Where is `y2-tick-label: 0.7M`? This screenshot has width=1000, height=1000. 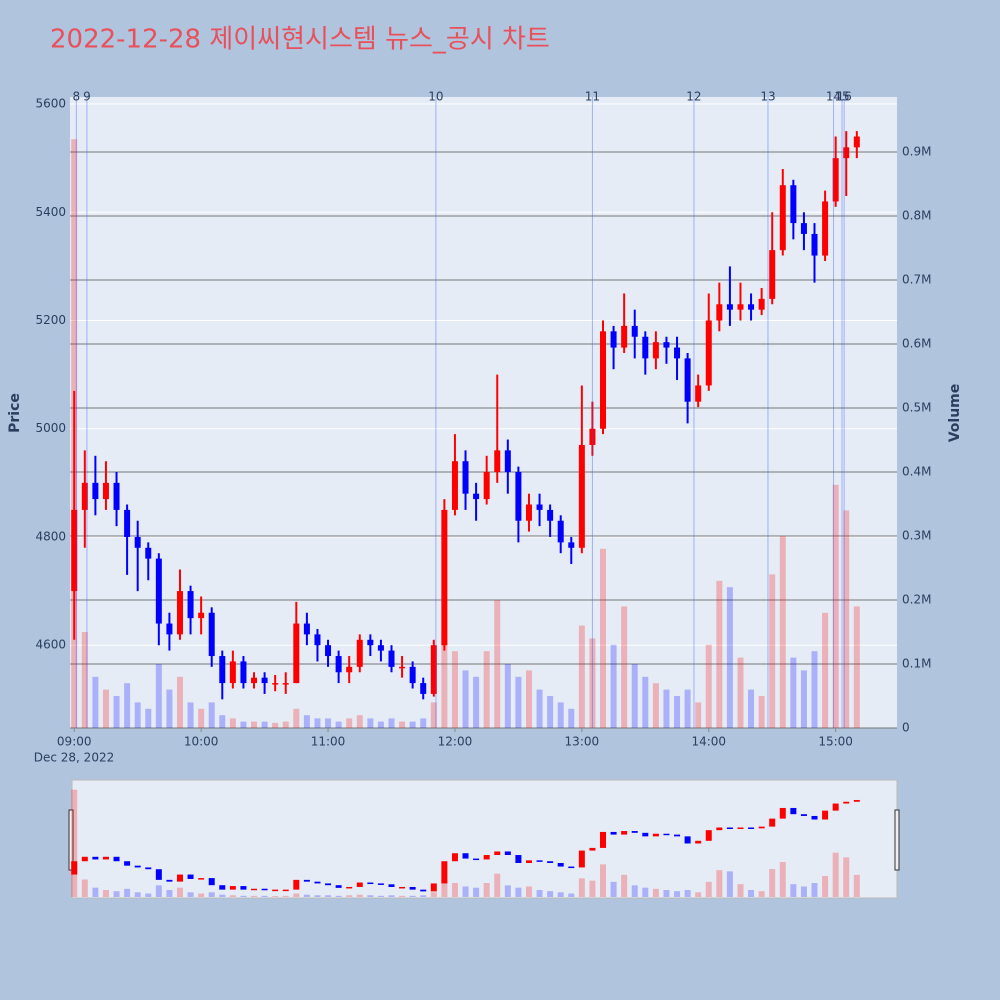 y2-tick-label: 0.7M is located at coordinates (916, 280).